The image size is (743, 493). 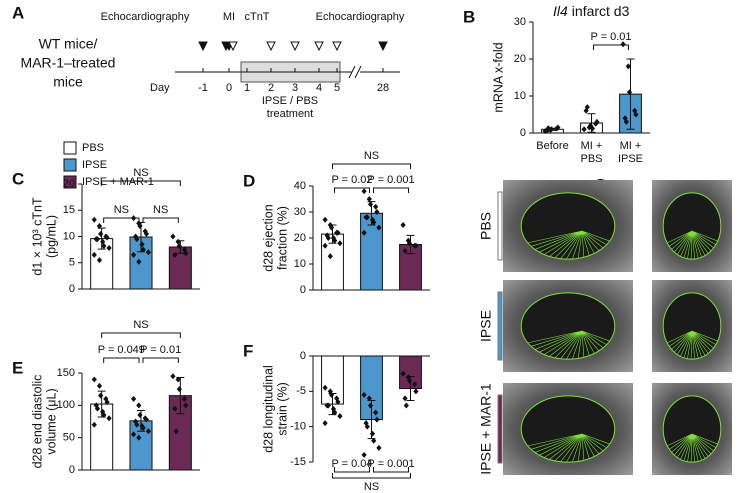 I want to click on strain-vectors, so click(x=568, y=448).